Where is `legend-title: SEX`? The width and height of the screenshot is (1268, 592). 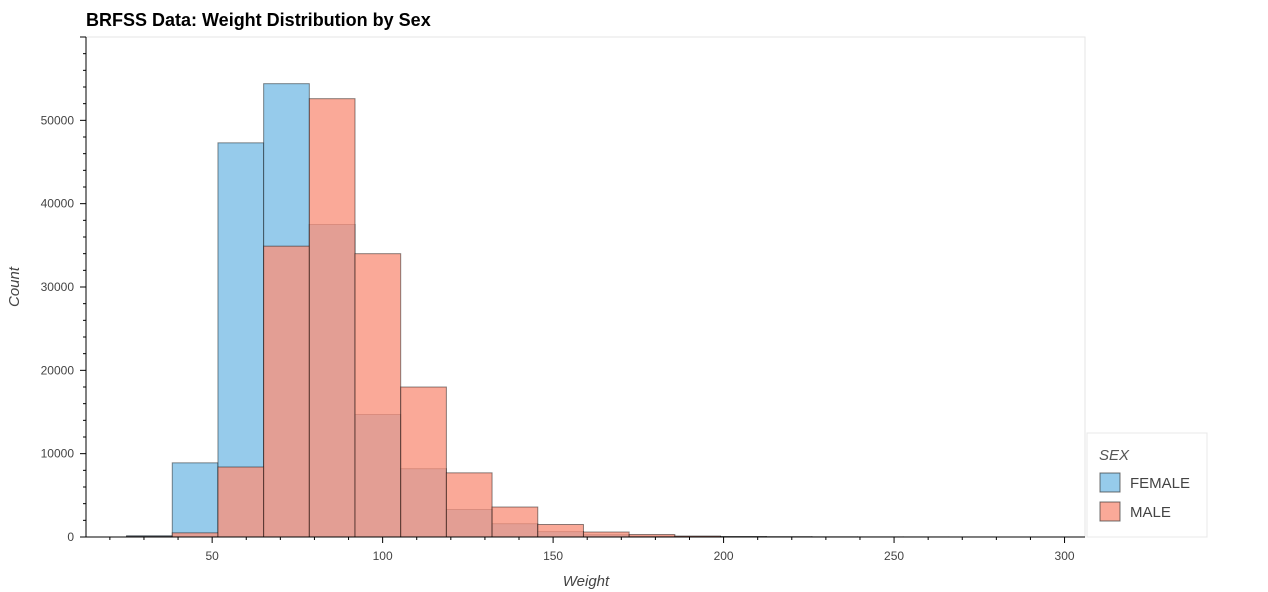
legend-title: SEX is located at coordinates (1114, 455).